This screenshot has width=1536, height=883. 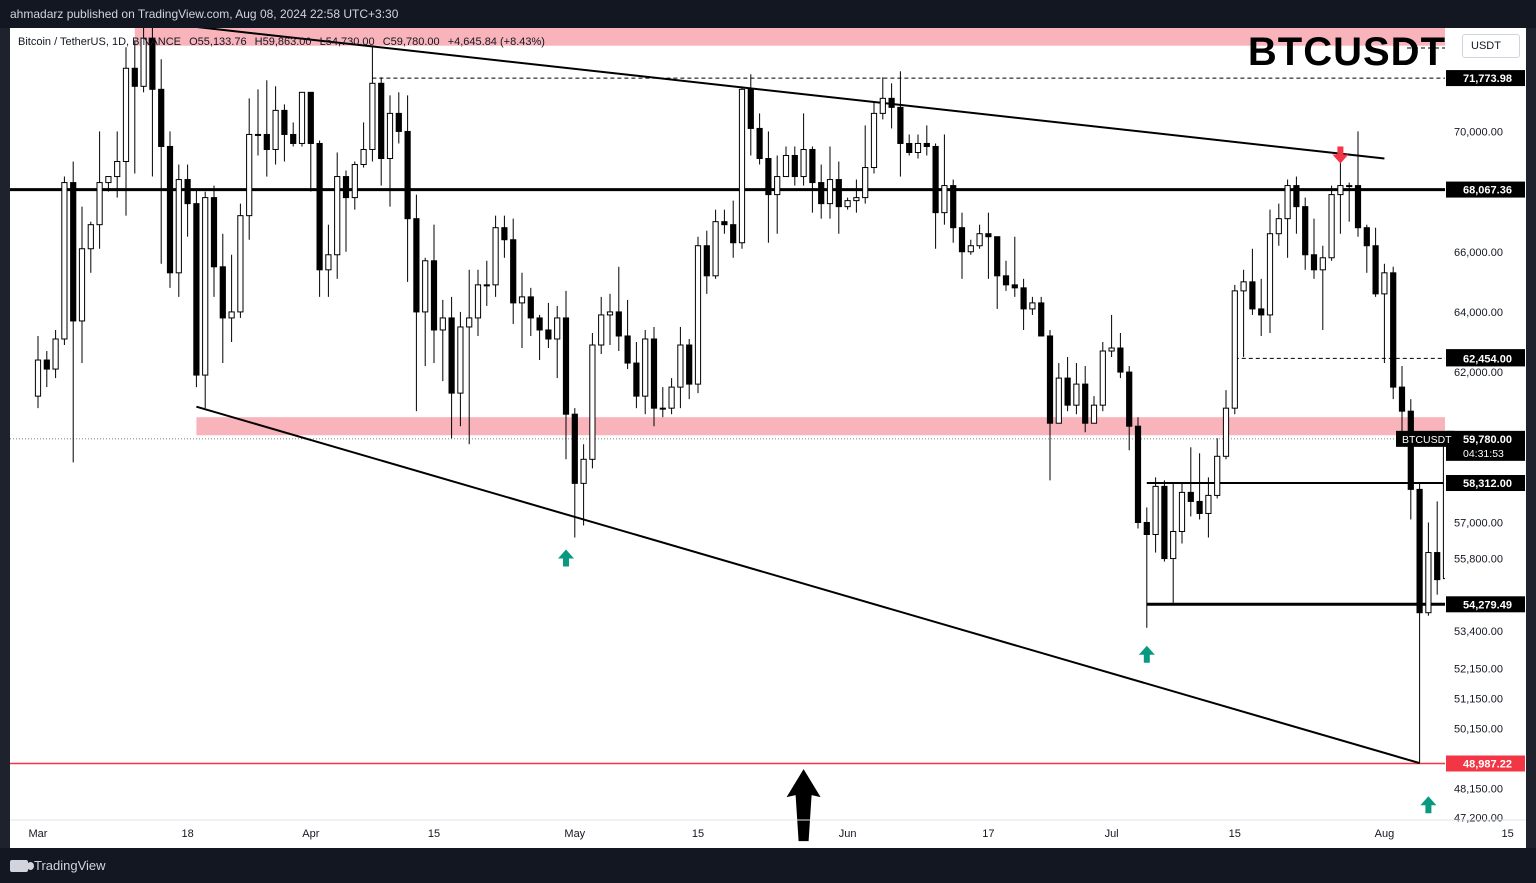 I want to click on x-tick-label-3: 15, so click(x=434, y=834).